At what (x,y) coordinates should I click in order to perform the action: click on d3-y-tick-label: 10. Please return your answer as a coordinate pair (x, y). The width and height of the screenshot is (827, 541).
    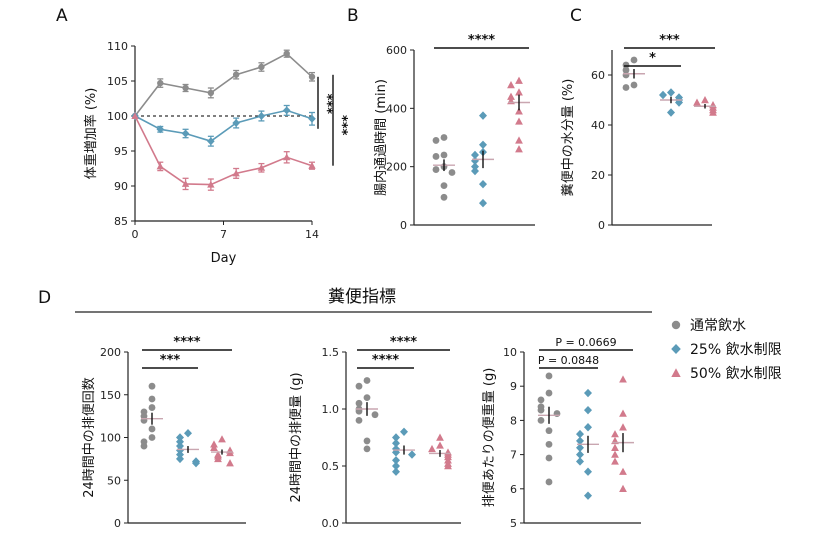
    Looking at the image, I should click on (510, 352).